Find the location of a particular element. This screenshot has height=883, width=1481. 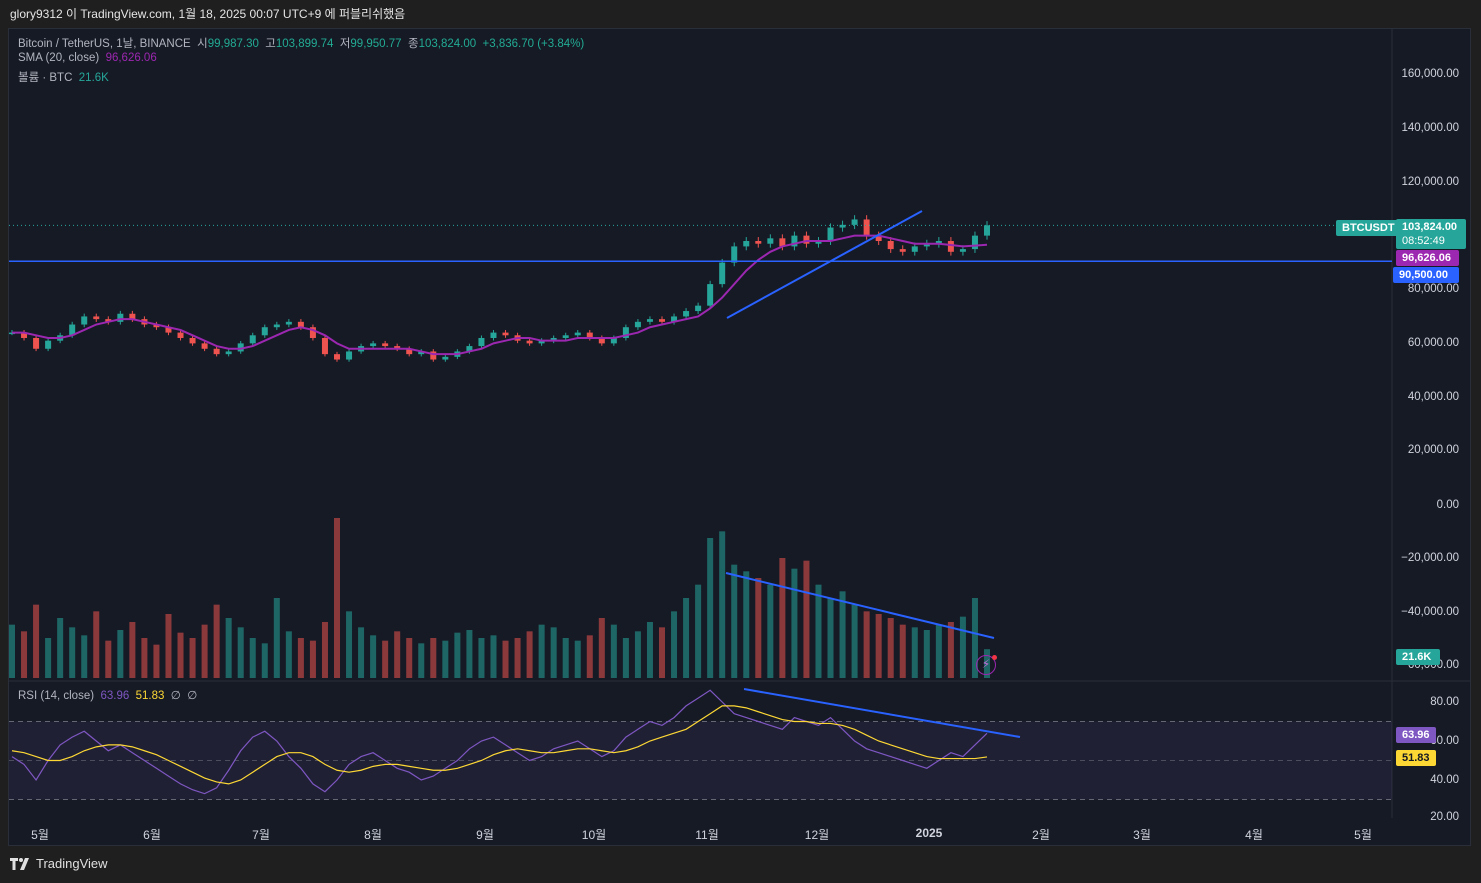

price-tick: 120,000.00 is located at coordinates (1430, 182).